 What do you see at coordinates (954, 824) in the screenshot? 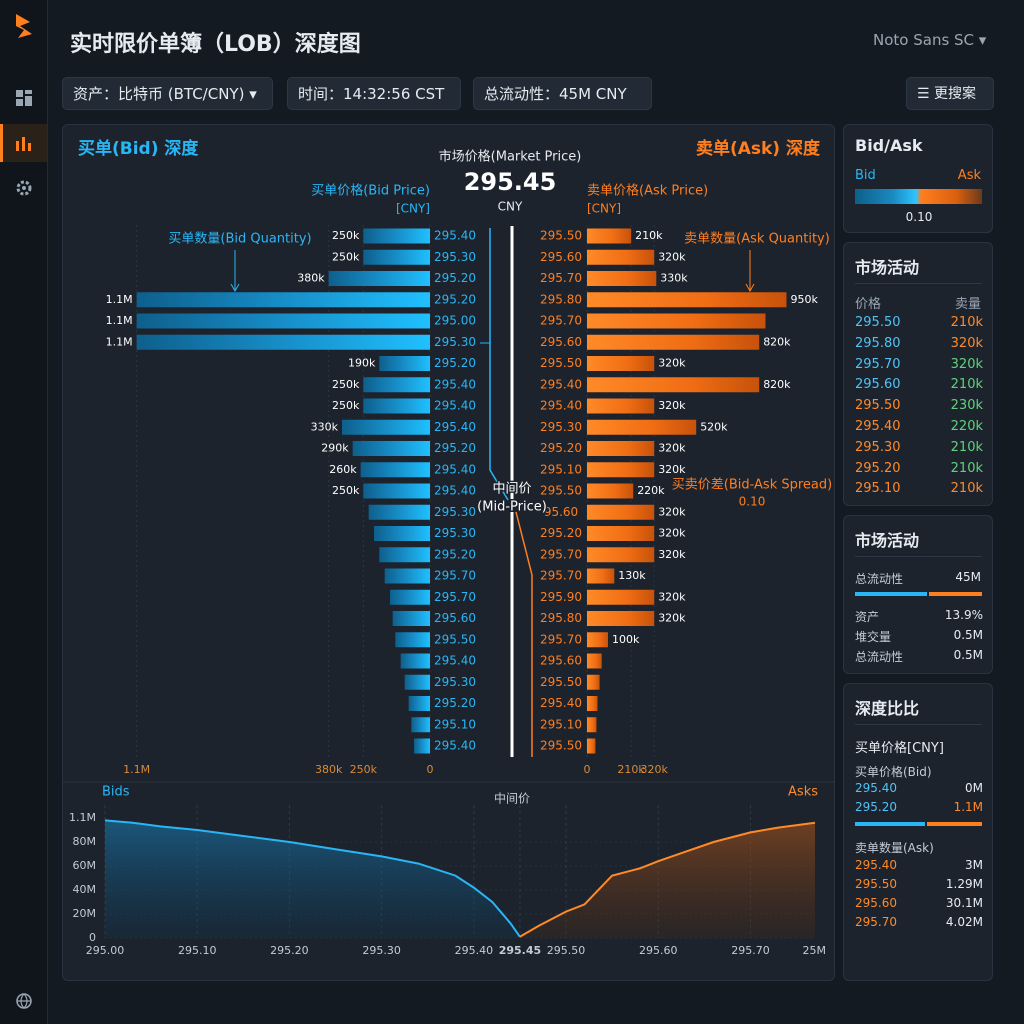
I see `ratio-bar-ask` at bounding box center [954, 824].